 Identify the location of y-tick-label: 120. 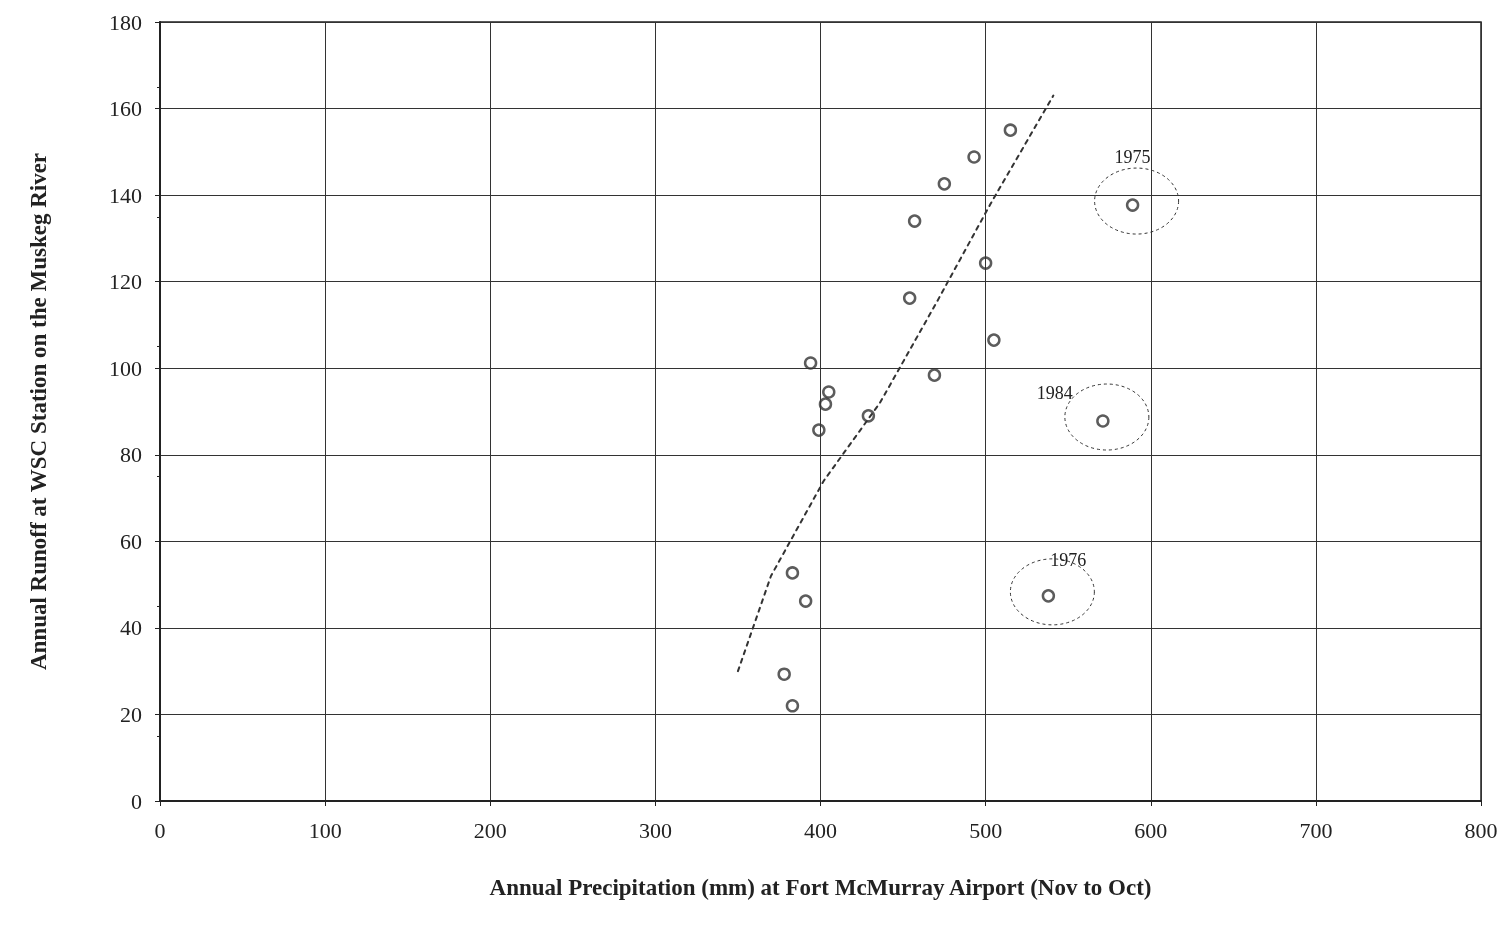
(125, 282).